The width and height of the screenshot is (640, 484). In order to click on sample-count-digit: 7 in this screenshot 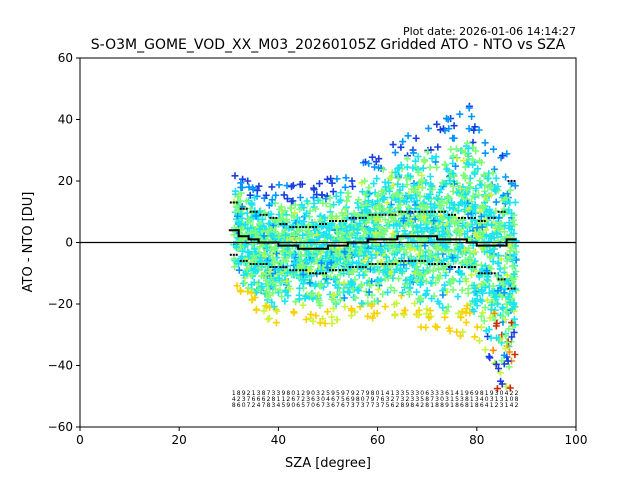, I will do `click(308, 405)`.